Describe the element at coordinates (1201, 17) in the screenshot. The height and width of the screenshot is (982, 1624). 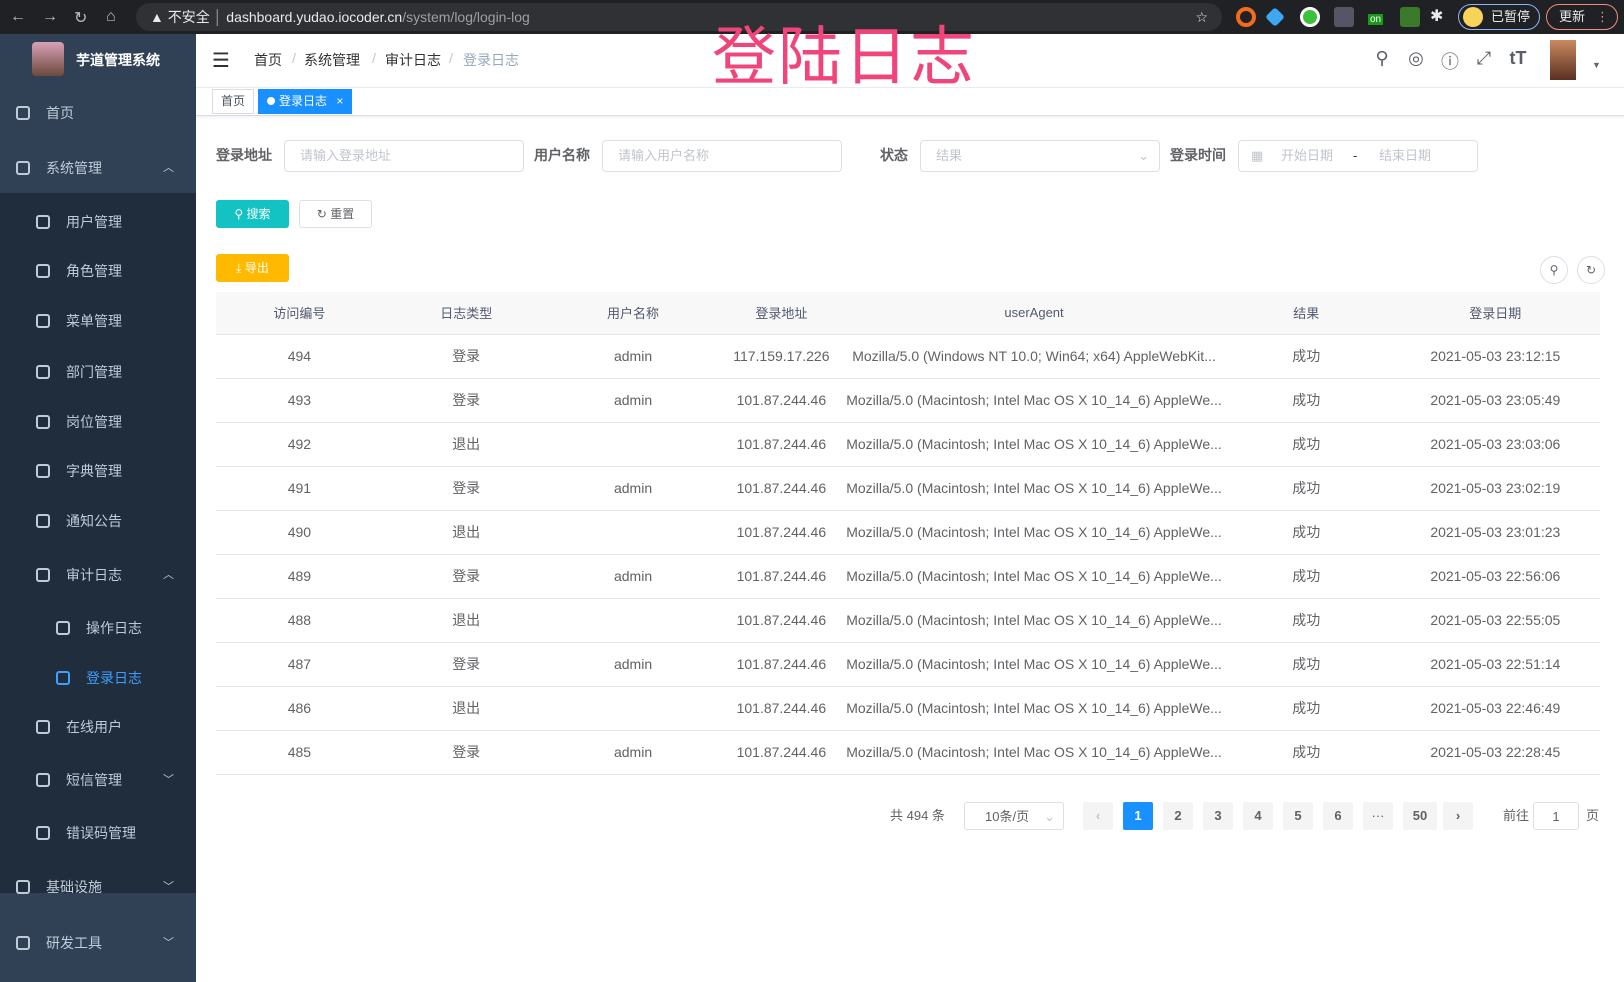
I see `star-icon: ☆` at that location.